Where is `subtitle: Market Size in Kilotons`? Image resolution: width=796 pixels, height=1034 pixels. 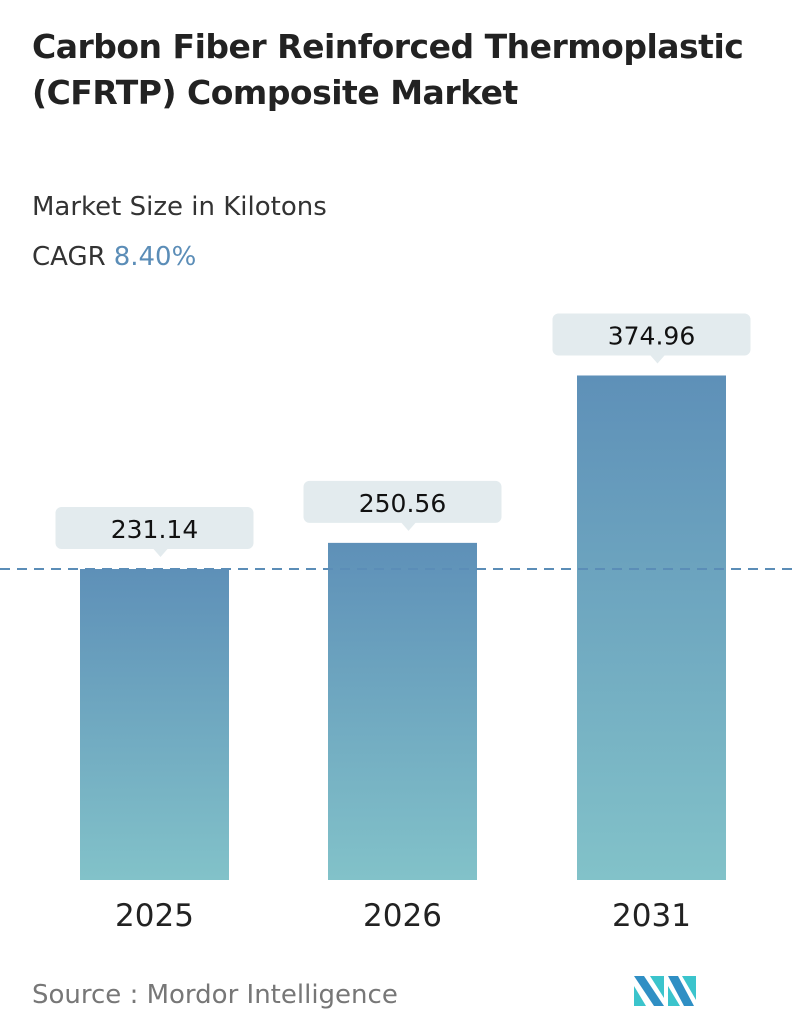
subtitle: Market Size in Kilotons is located at coordinates (179, 207).